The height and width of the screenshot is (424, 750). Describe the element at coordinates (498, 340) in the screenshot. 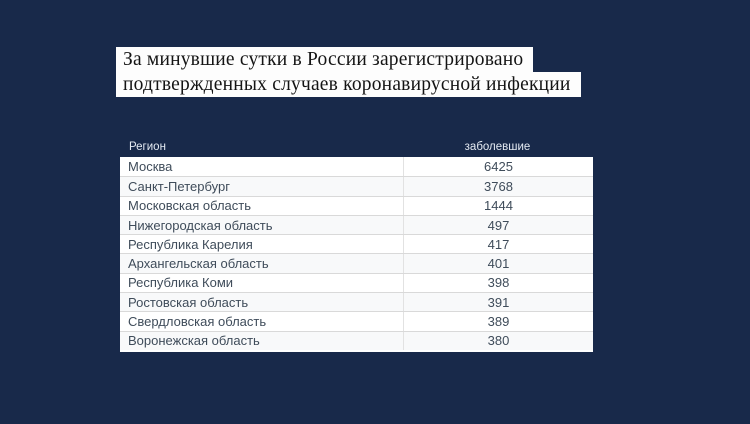

I see `cases-cell: 380` at that location.